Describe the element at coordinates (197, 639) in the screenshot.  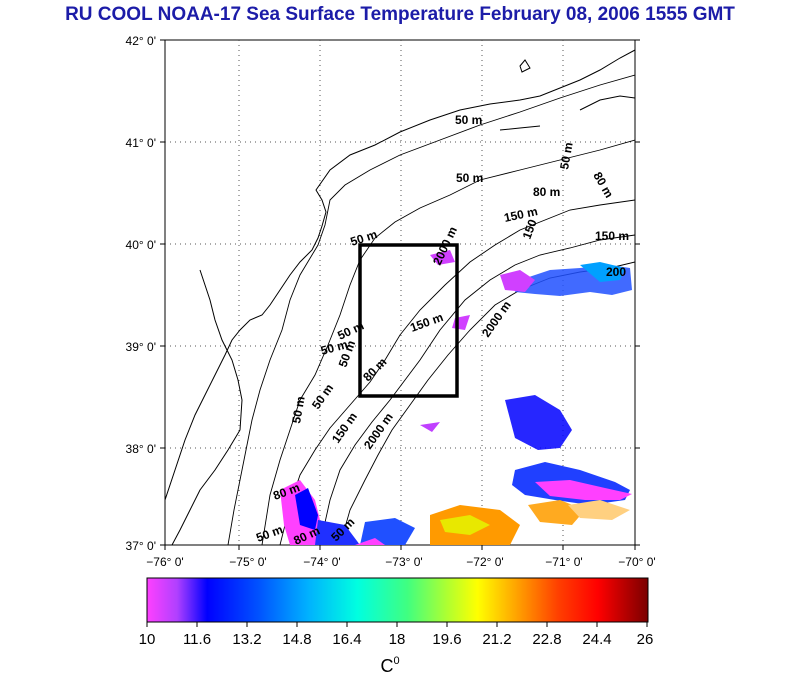
I see `colorbar-tick-label: 11.6` at that location.